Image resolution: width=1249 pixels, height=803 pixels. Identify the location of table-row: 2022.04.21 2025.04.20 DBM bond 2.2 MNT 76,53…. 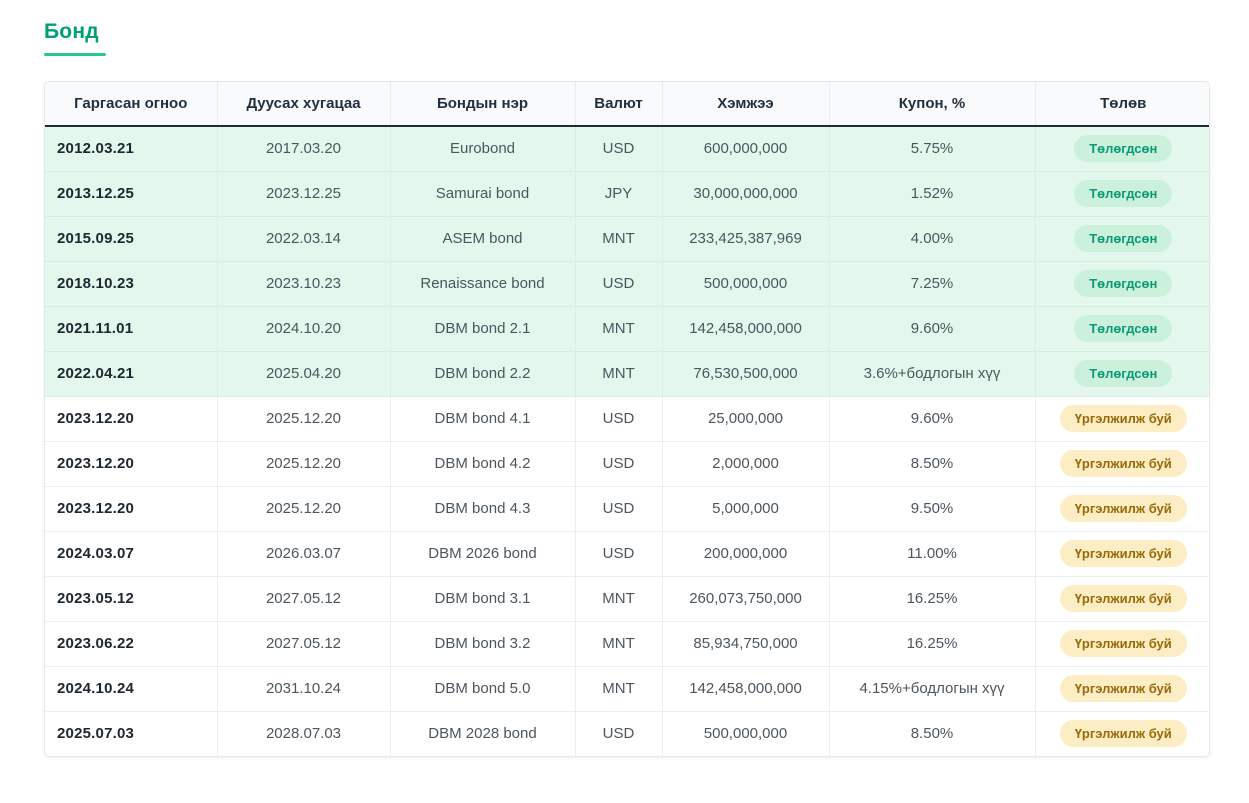
(627, 374).